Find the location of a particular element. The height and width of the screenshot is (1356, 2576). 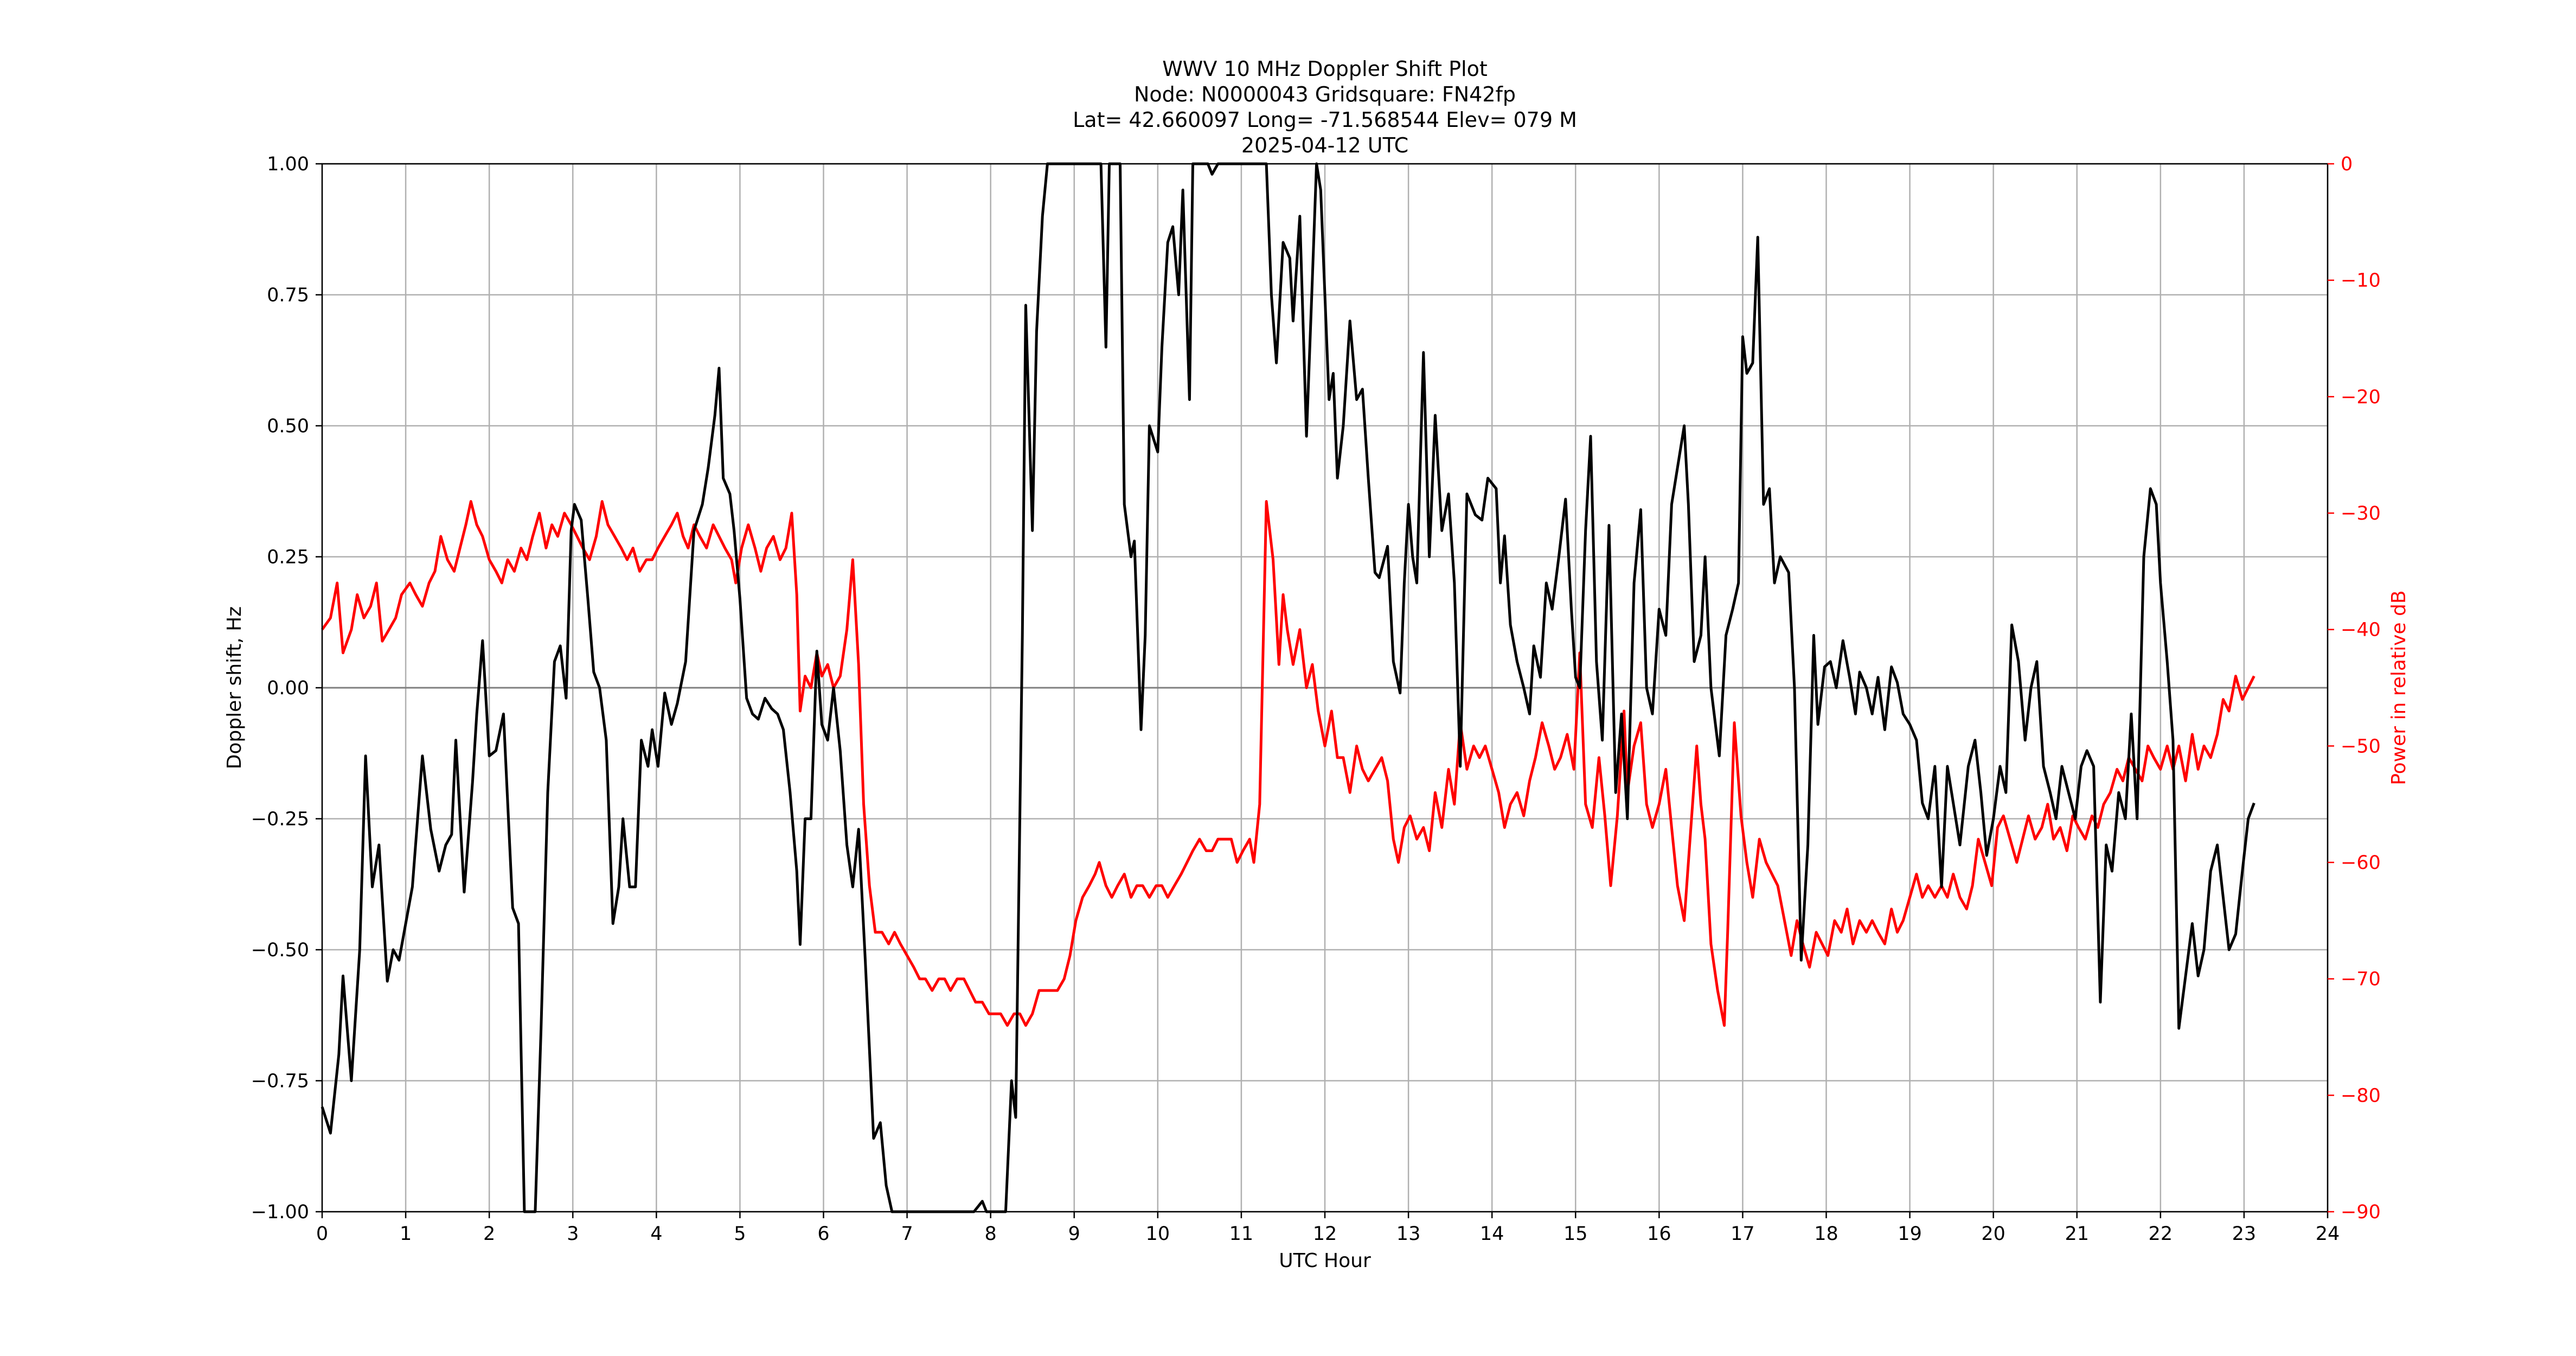

x-tick-label: 19 is located at coordinates (1910, 1234).